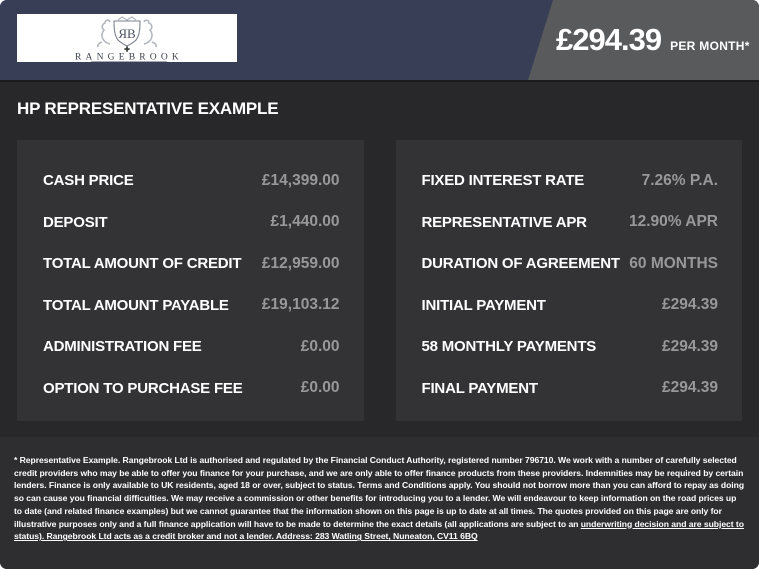  I want to click on brand-name: RANGEBROOK, so click(129, 58).